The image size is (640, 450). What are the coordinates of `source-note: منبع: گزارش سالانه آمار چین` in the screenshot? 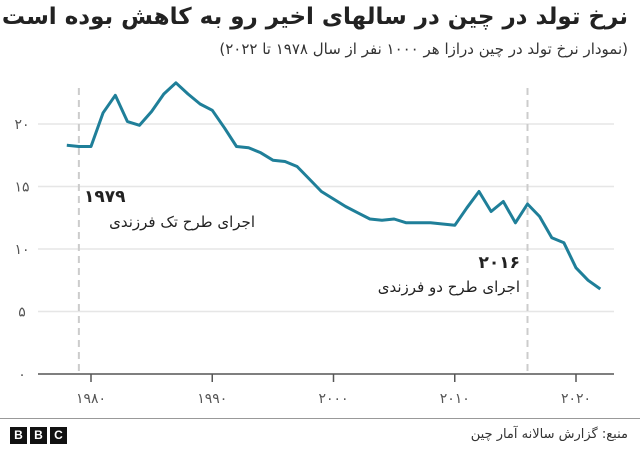 It's located at (549, 434).